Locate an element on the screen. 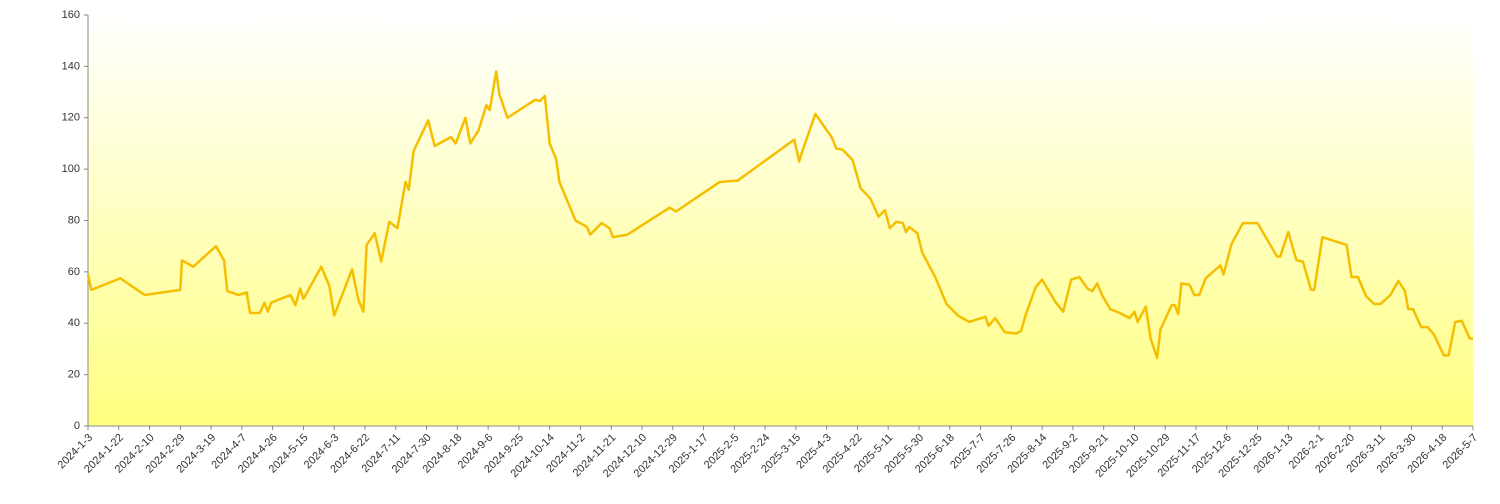 The width and height of the screenshot is (1500, 504). y-tick-label: 100 is located at coordinates (71, 169).